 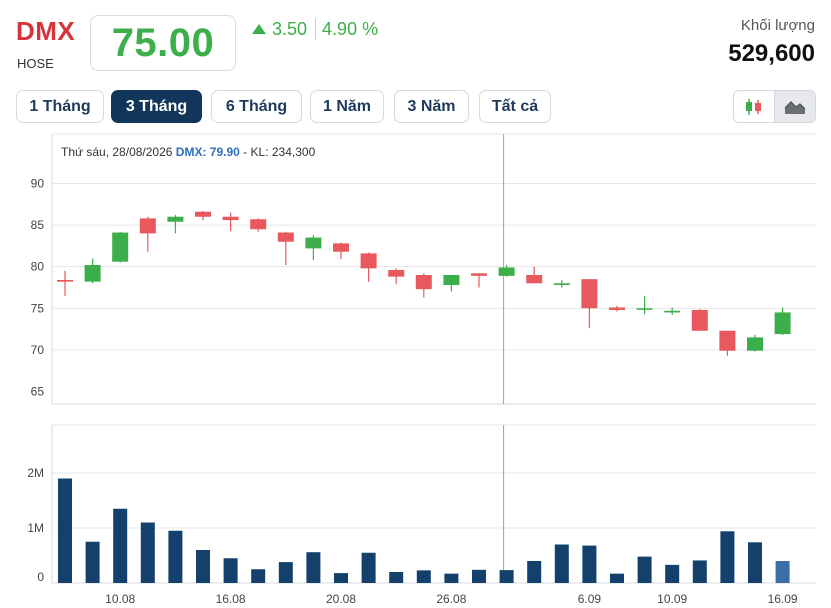 I want to click on price-tick-label: 70, so click(x=38, y=350).